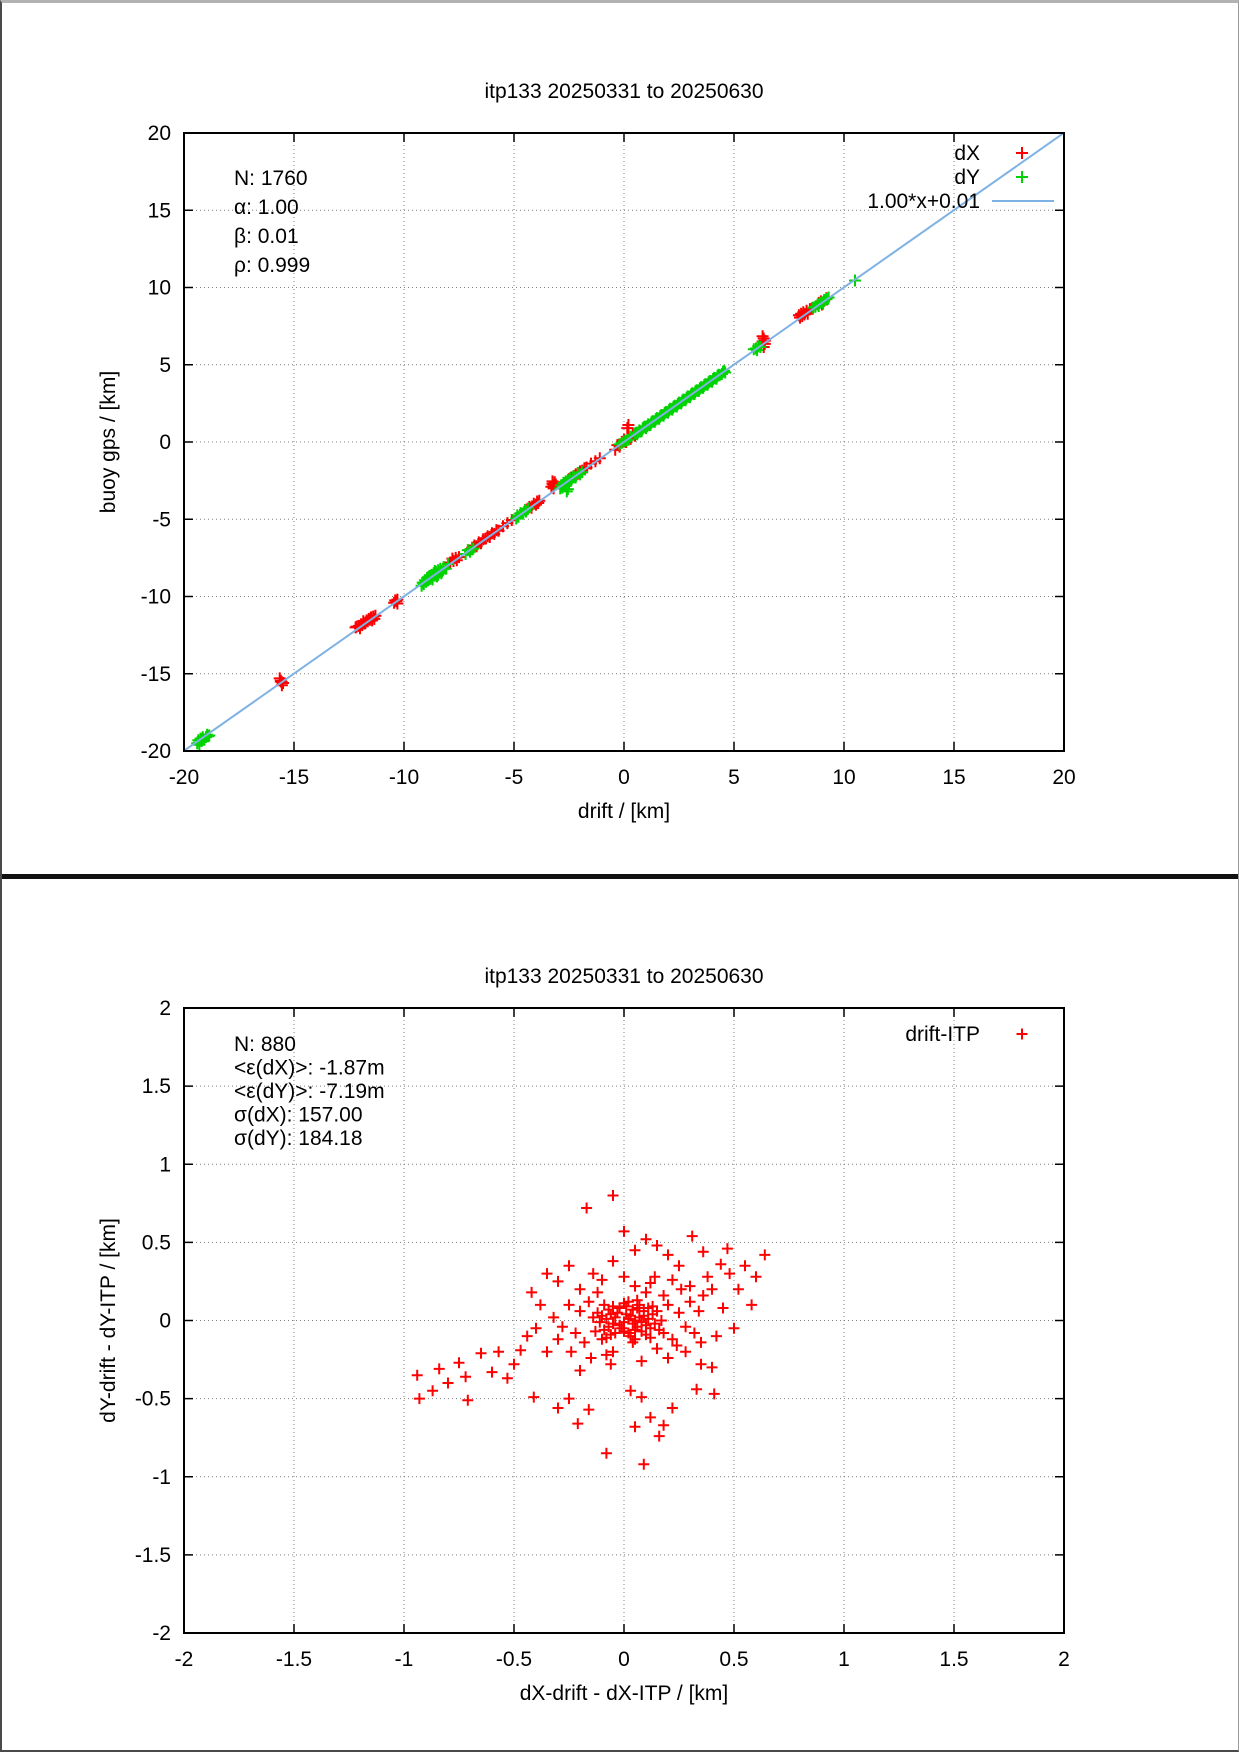 Image resolution: width=1239 pixels, height=1752 pixels. I want to click on x-tick-label: 20, so click(1063, 777).